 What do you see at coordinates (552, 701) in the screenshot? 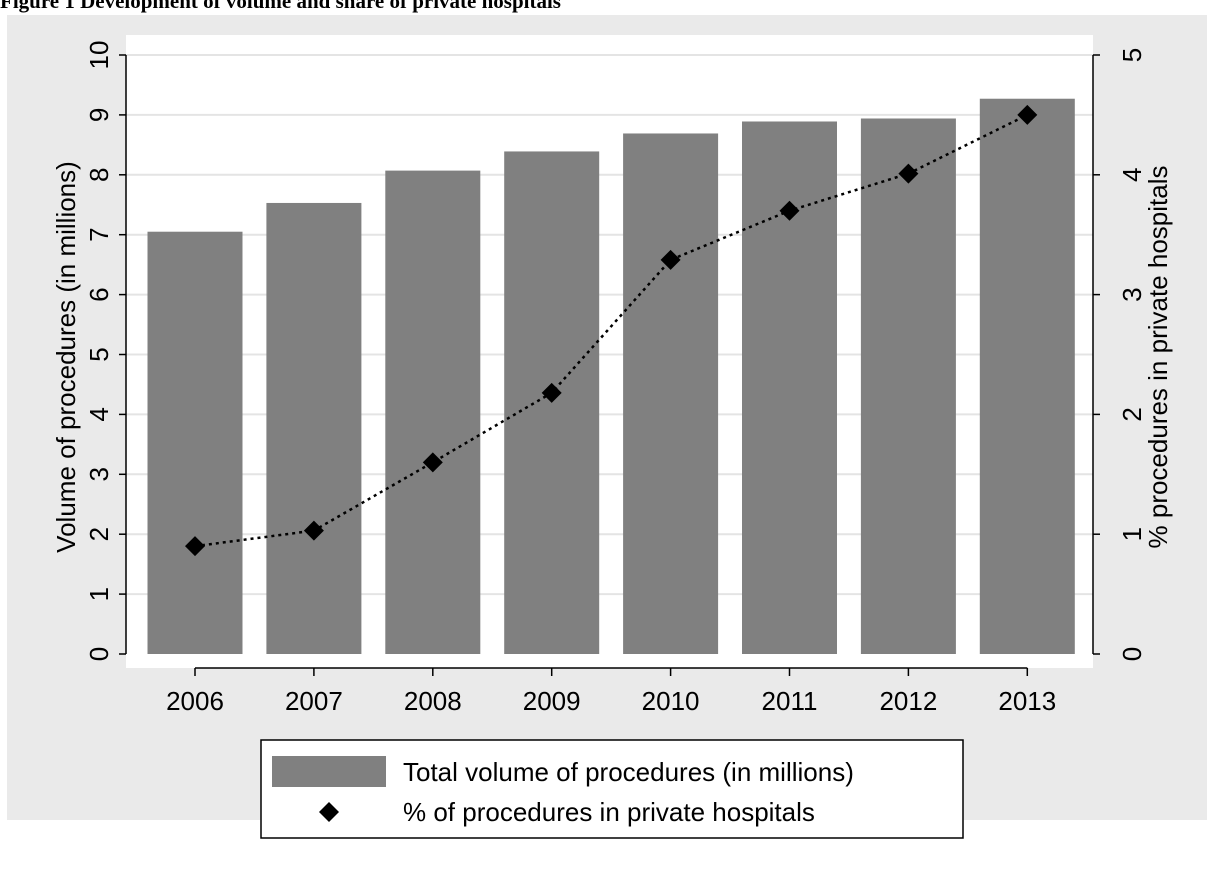
I see `x-tick-label: 2009` at bounding box center [552, 701].